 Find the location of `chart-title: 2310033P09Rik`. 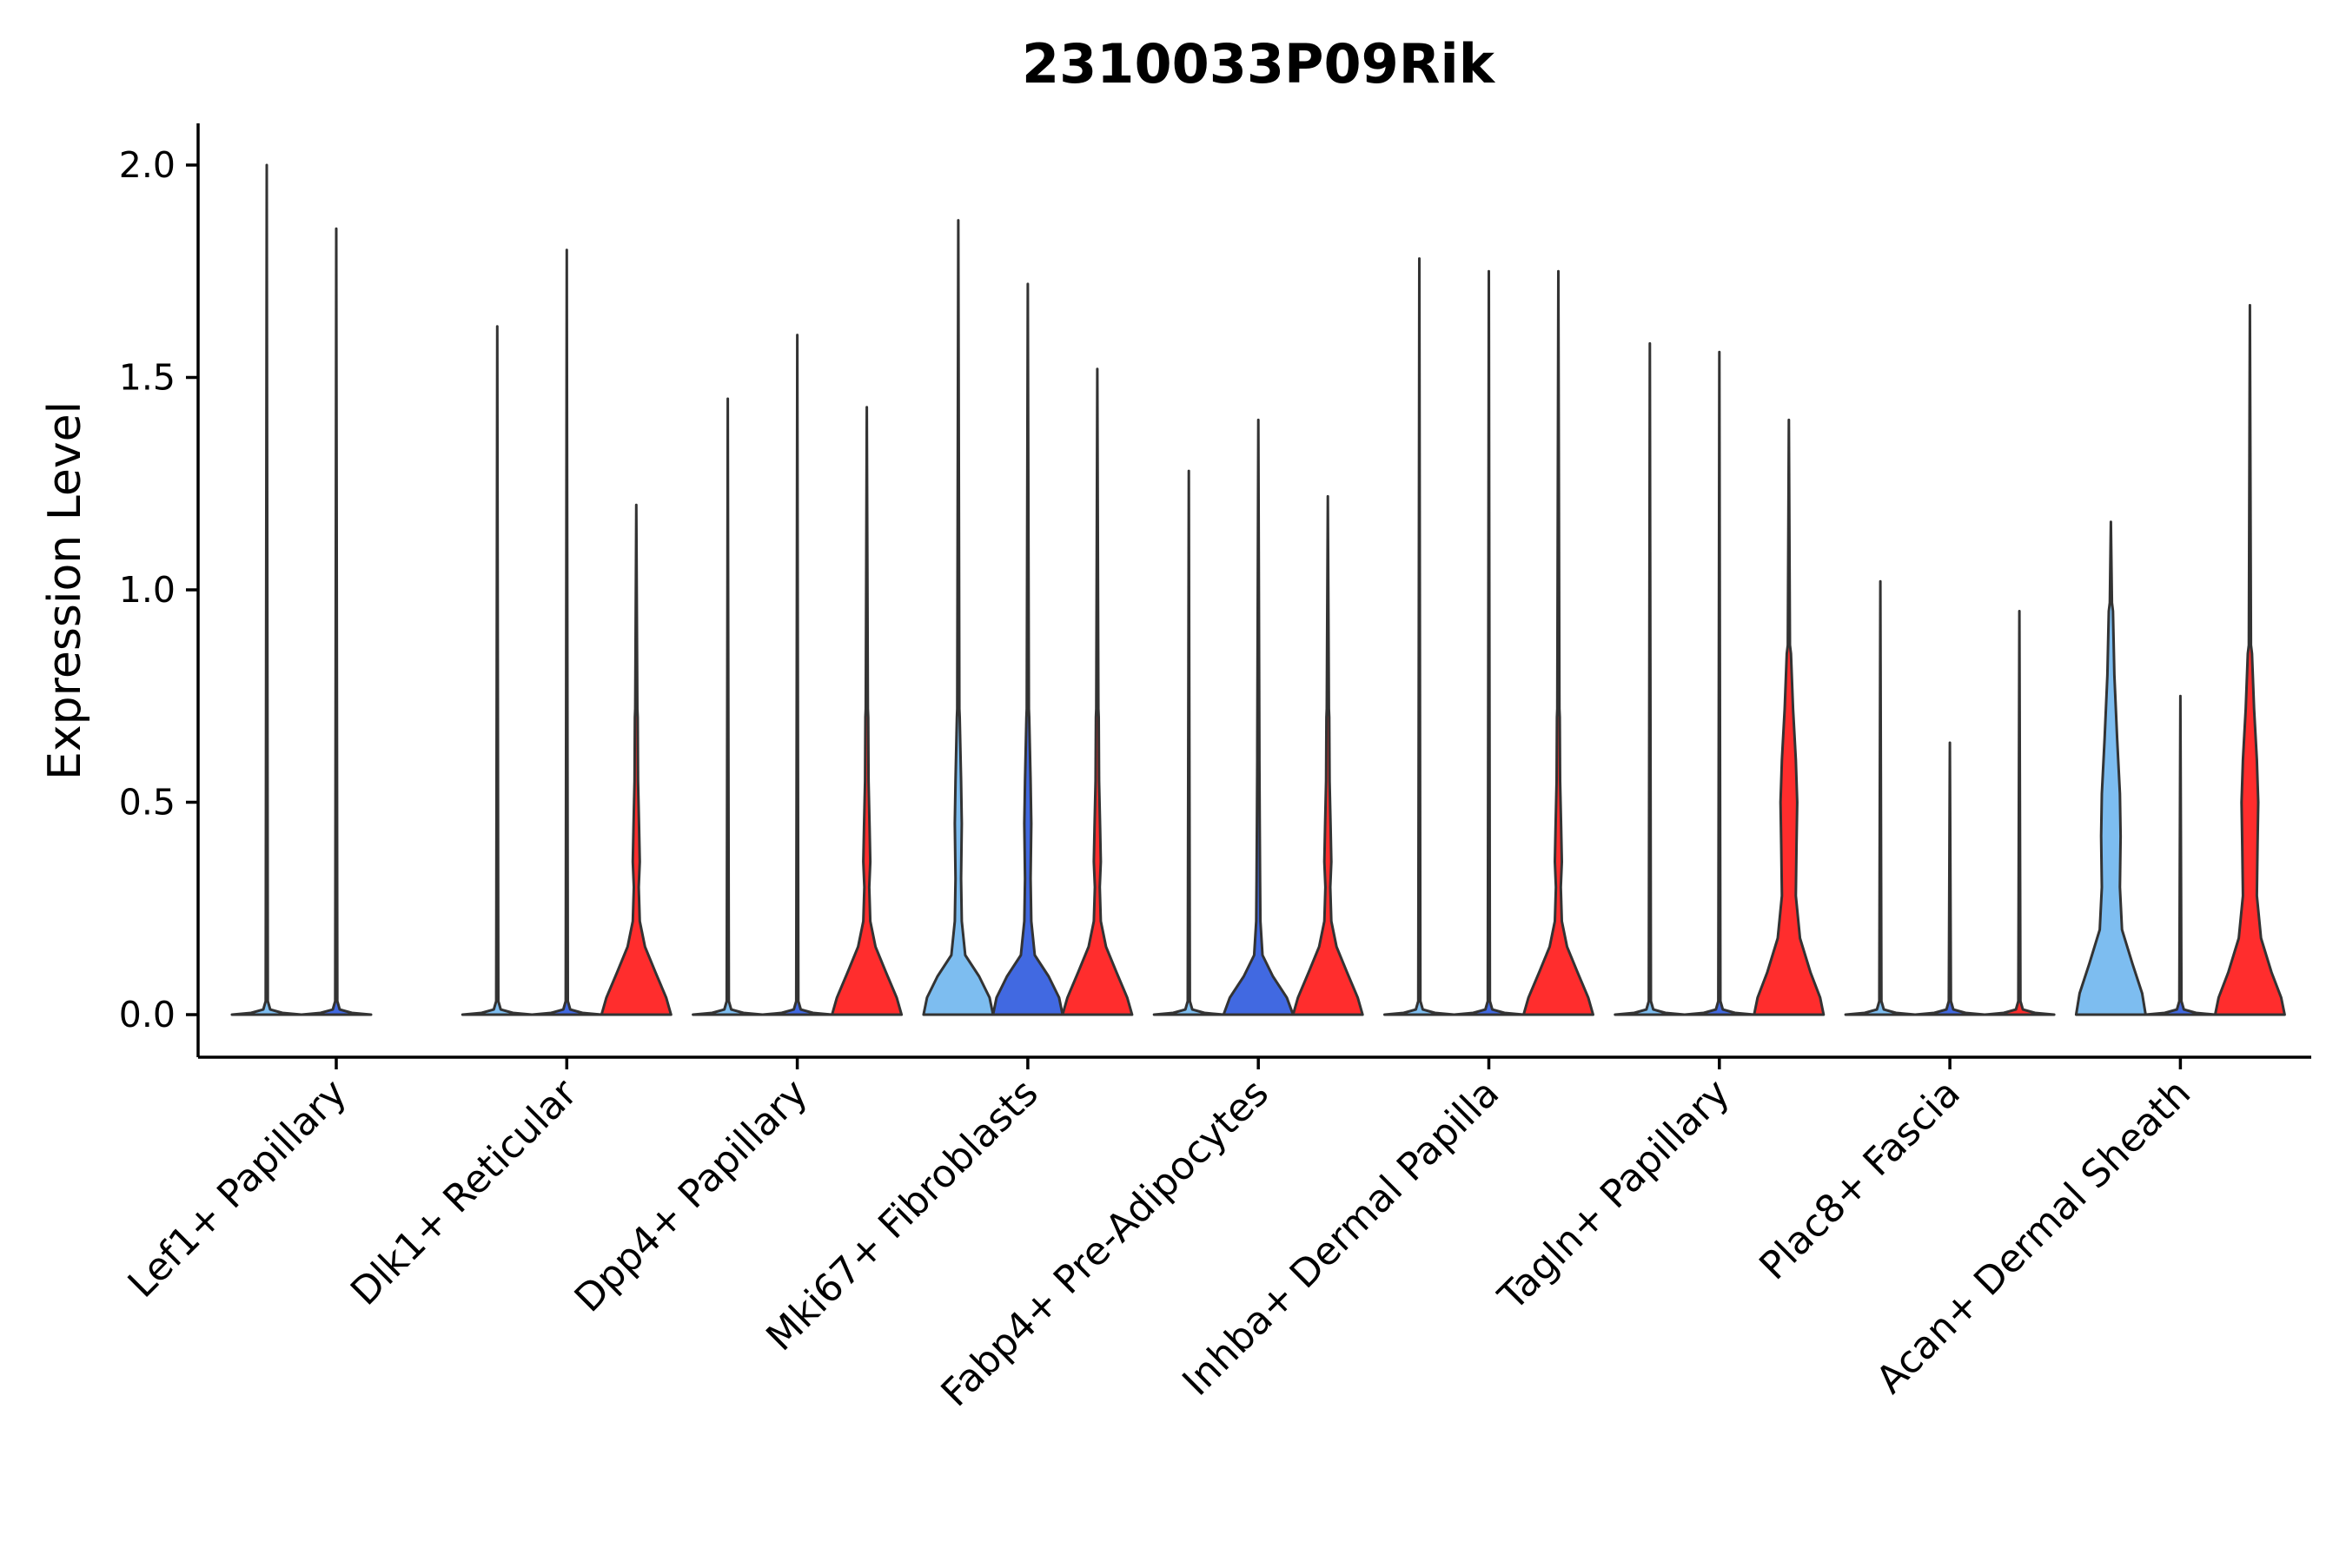

chart-title: 2310033P09Rik is located at coordinates (1259, 64).